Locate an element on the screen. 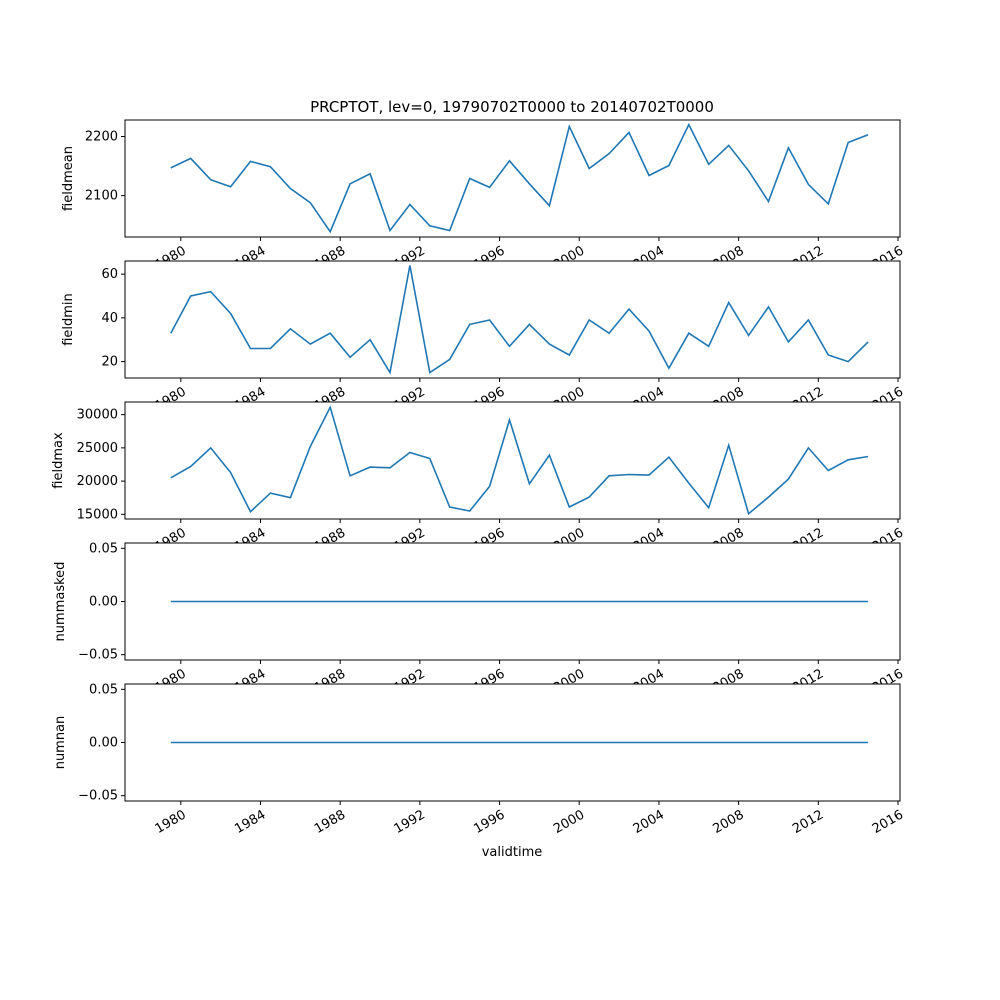 Image resolution: width=1000 pixels, height=1000 pixels. y-tick-label: 40 is located at coordinates (109, 318).